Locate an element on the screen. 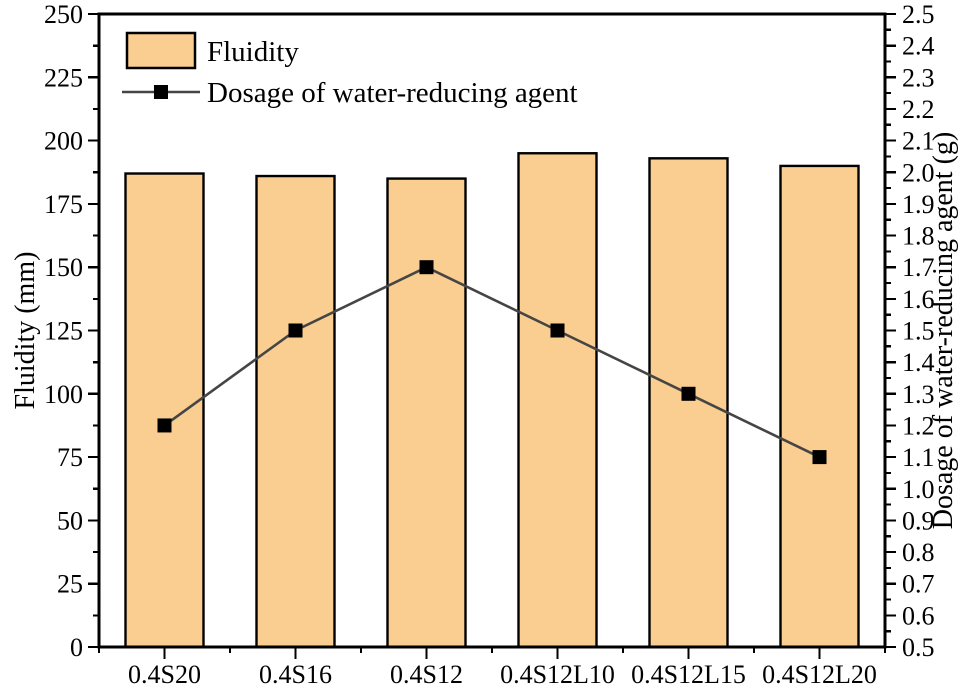 The height and width of the screenshot is (691, 980). y-right-tick-label: 1.9 is located at coordinates (918, 204).